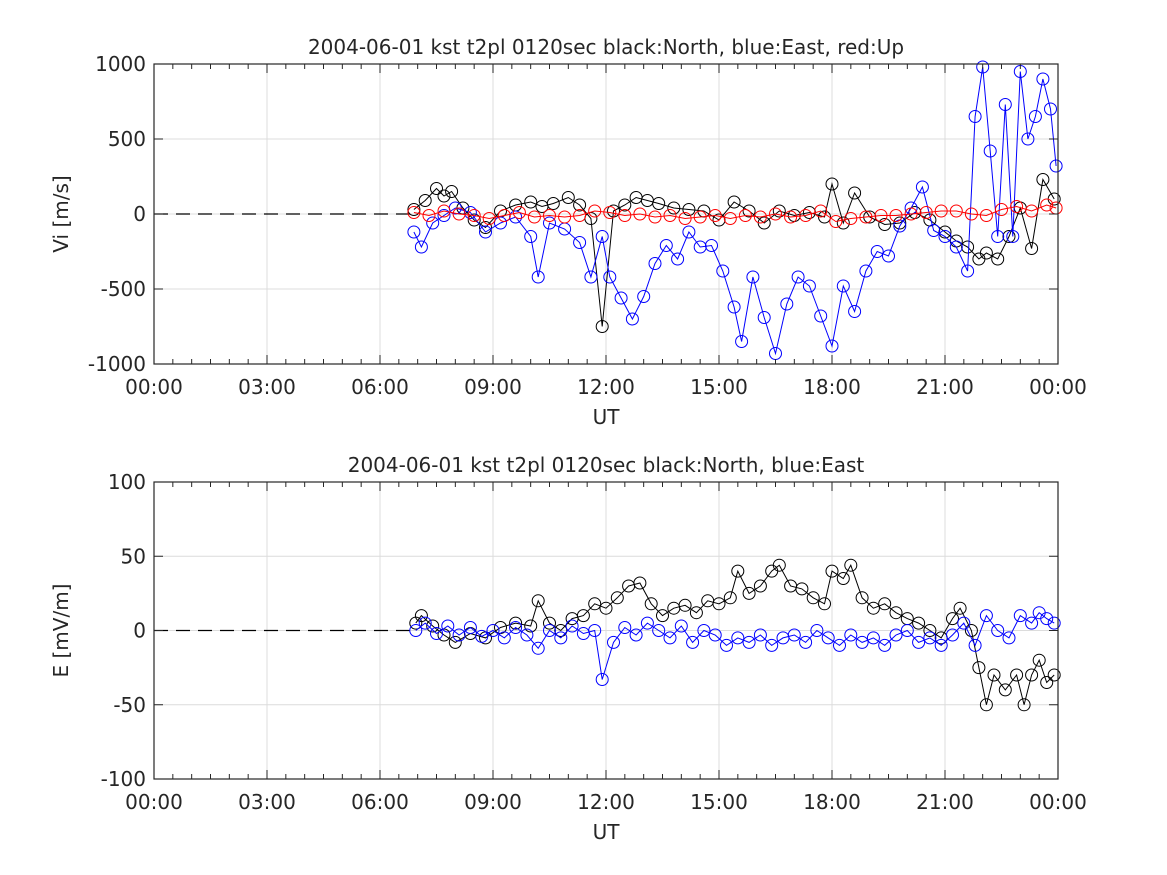  What do you see at coordinates (133, 556) in the screenshot?
I see `y-tick-label: 50` at bounding box center [133, 556].